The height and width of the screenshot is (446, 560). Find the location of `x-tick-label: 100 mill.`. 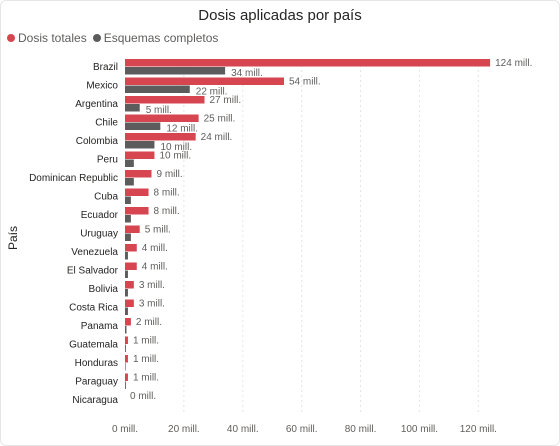

x-tick-label: 100 mill. is located at coordinates (419, 429).